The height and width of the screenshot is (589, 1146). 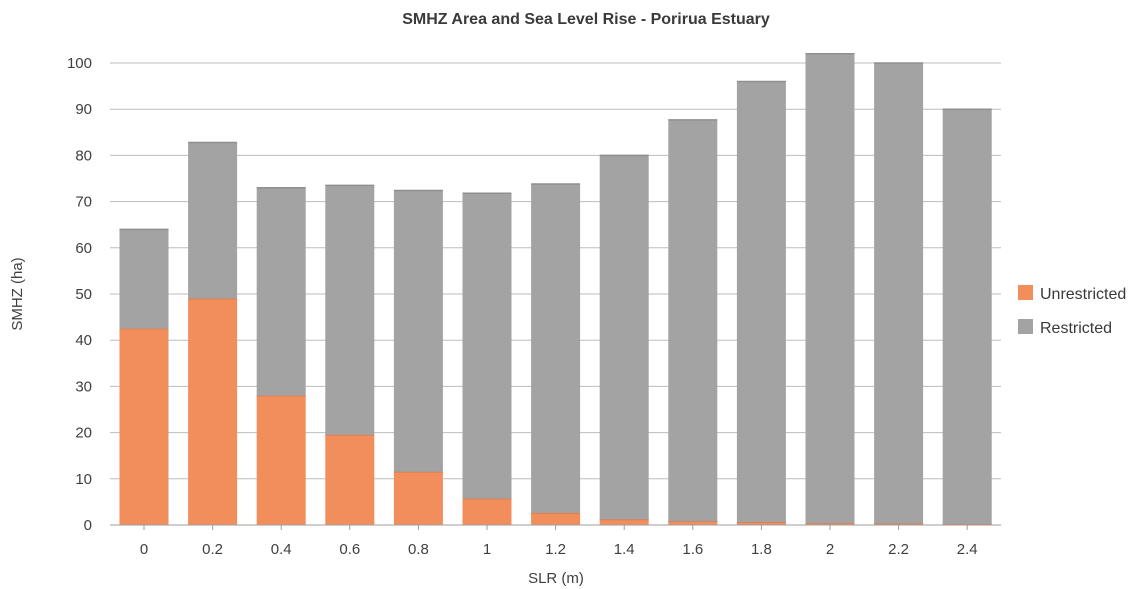 I want to click on y-tick-label: 70, so click(x=83, y=202).